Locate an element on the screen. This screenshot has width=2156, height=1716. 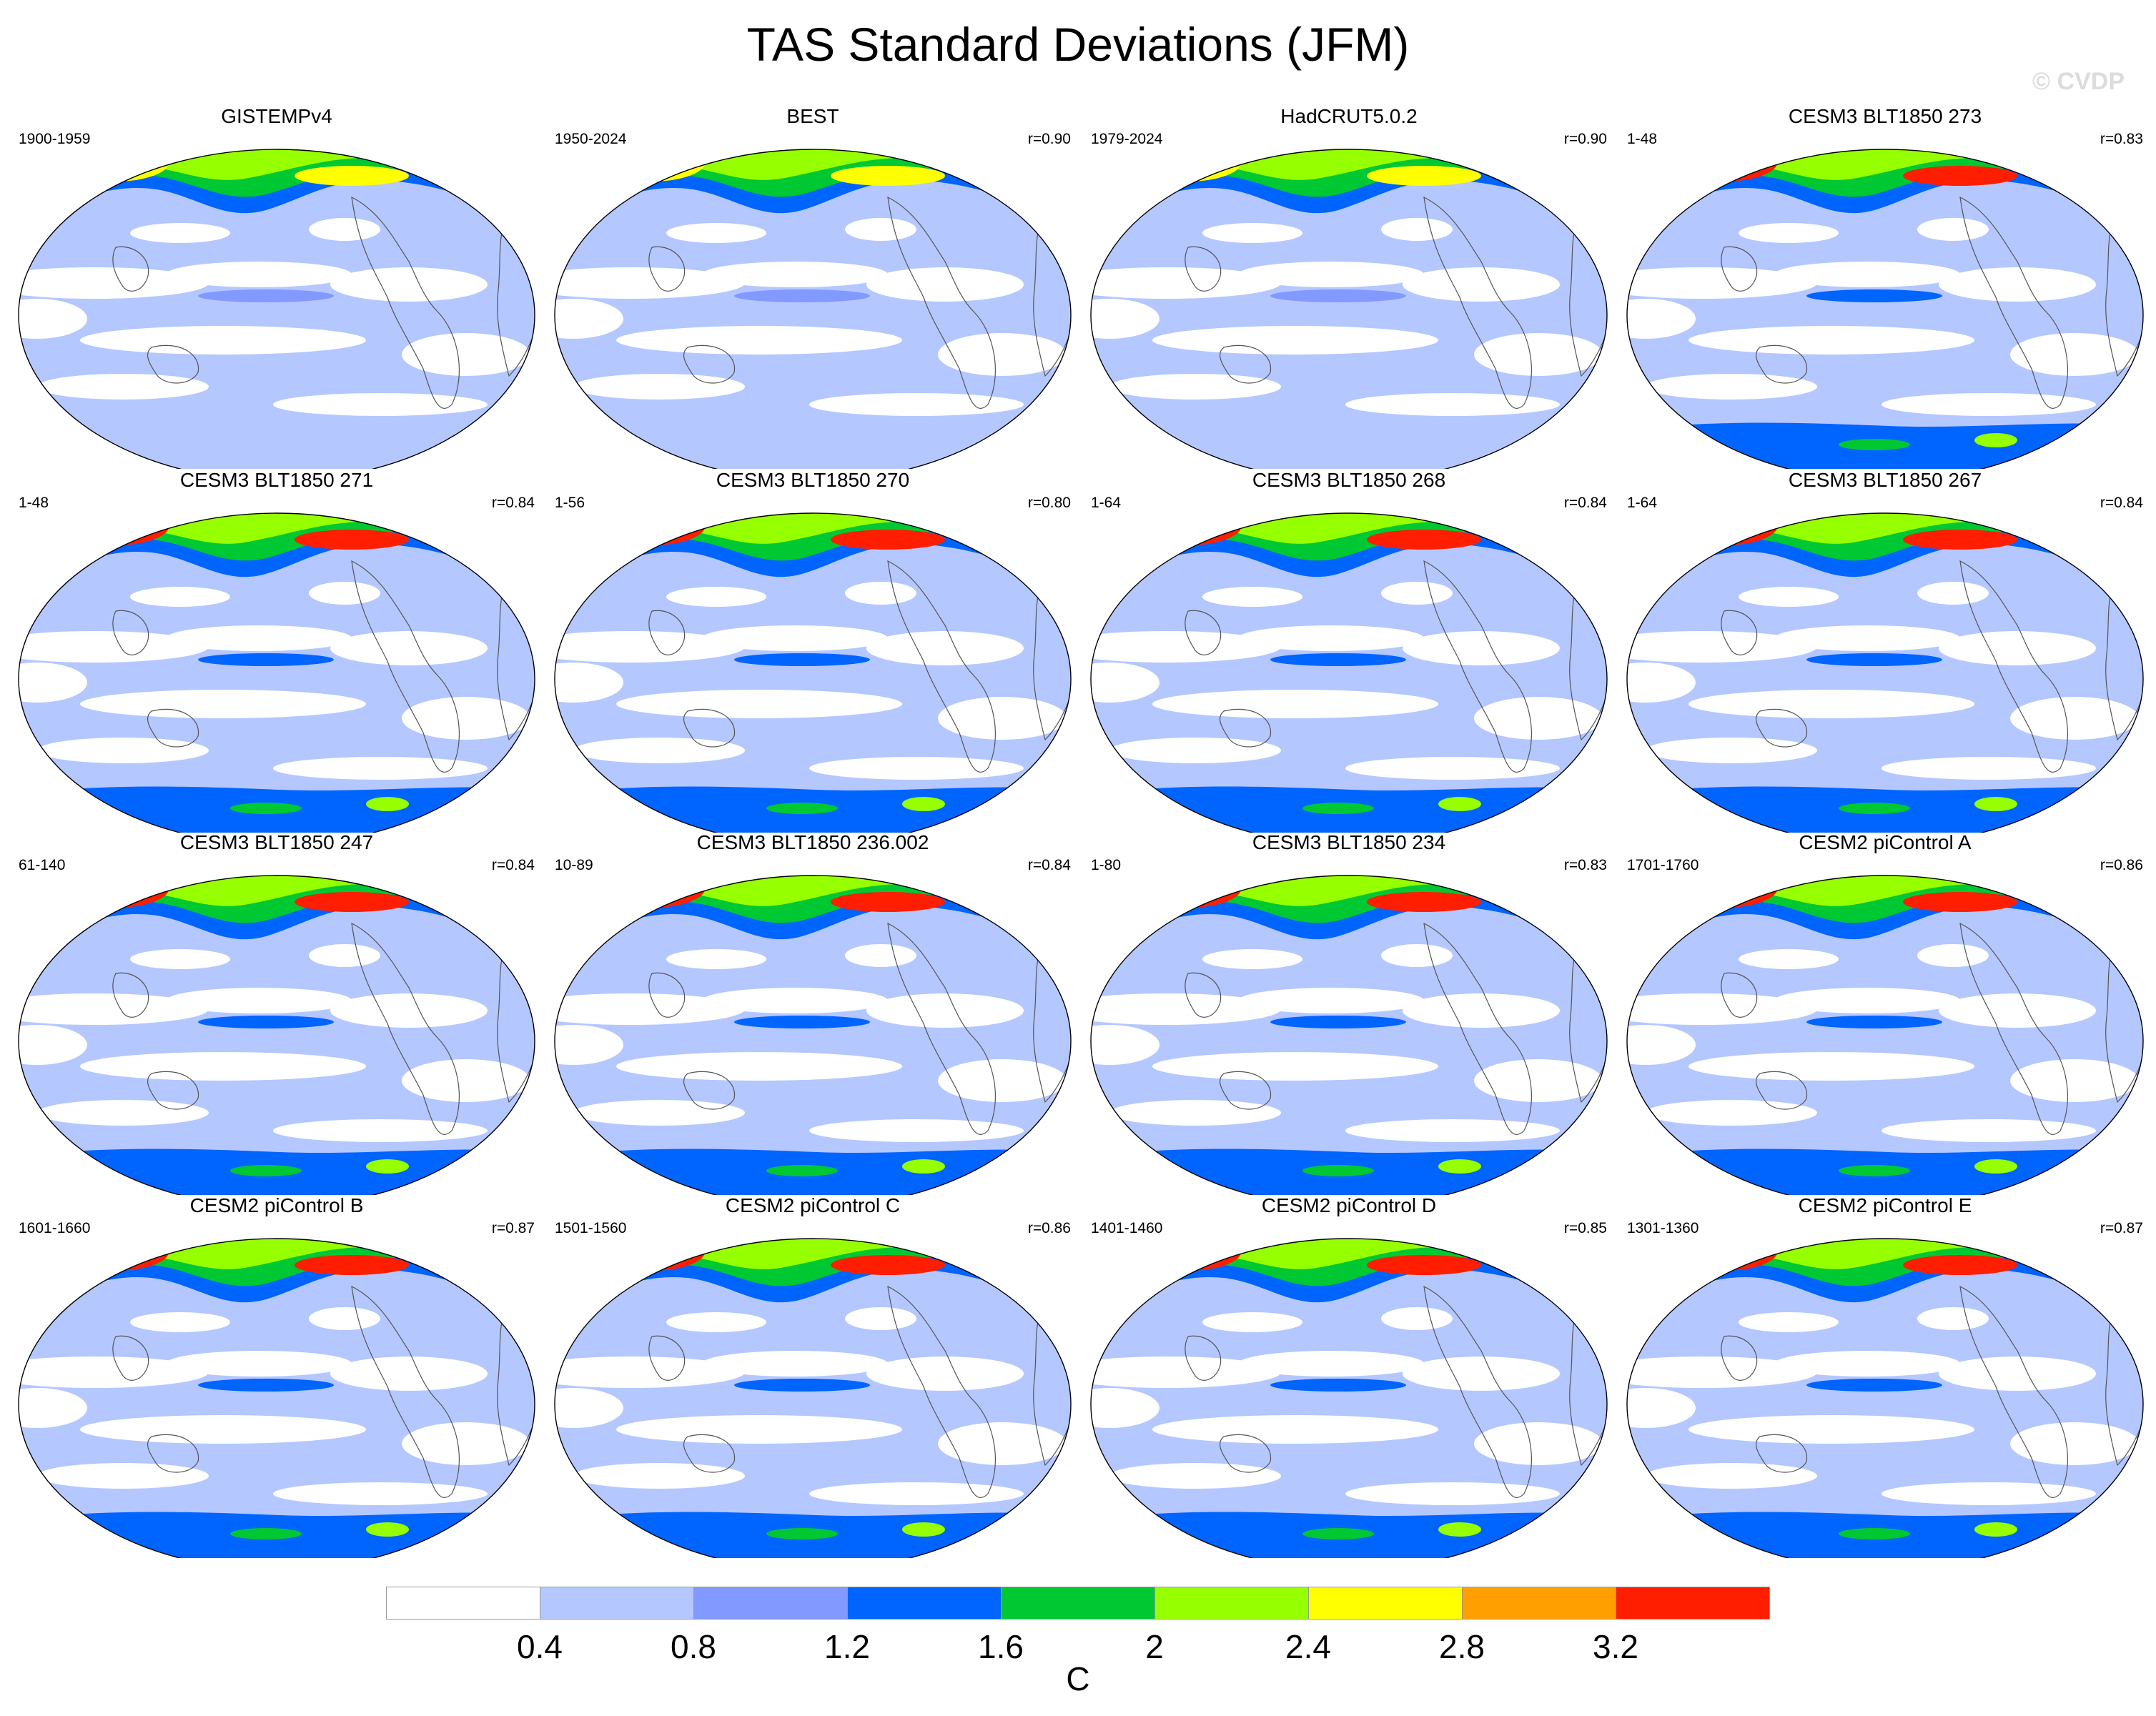
colorbar-tick-label: 2 is located at coordinates (1154, 1646).